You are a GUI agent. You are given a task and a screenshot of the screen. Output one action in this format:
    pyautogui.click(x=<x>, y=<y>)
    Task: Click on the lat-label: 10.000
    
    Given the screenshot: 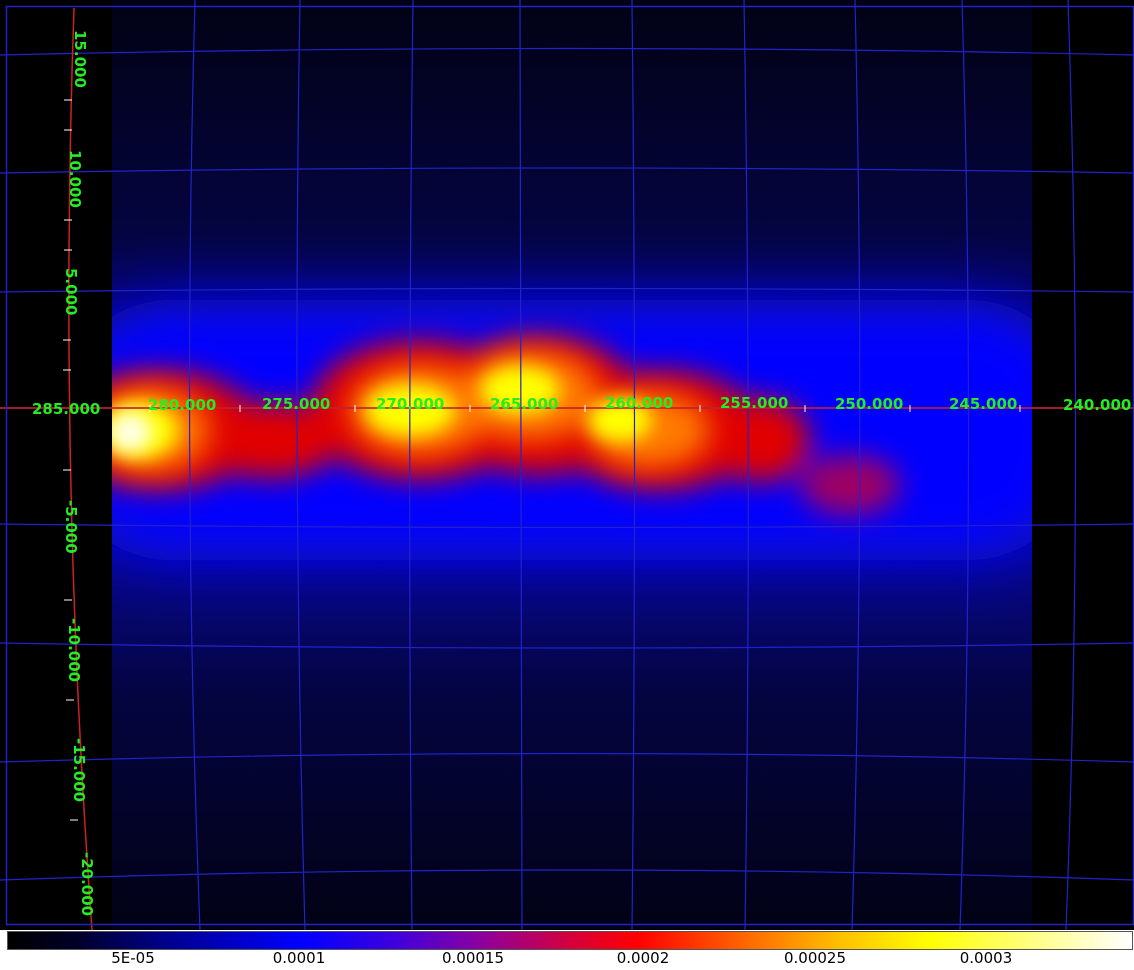 What is the action you would take?
    pyautogui.click(x=75, y=179)
    